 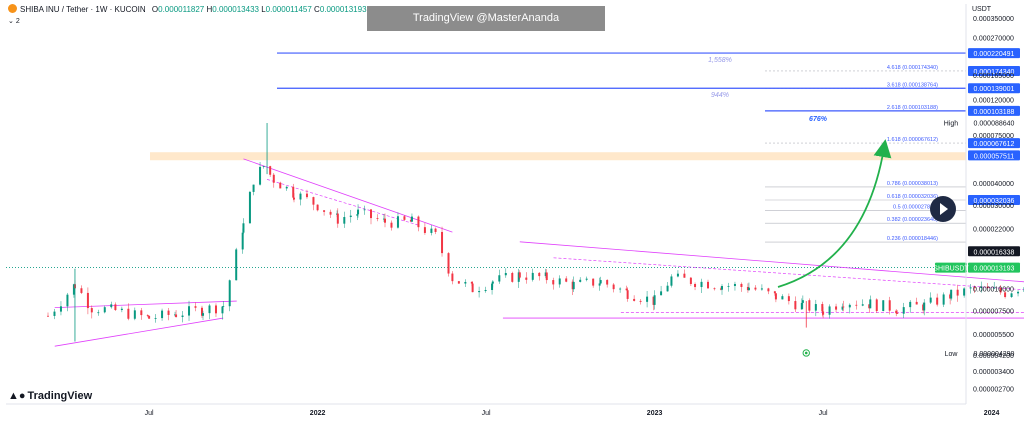 What do you see at coordinates (994, 156) in the screenshot?
I see `price-label: 0.000057511` at bounding box center [994, 156].